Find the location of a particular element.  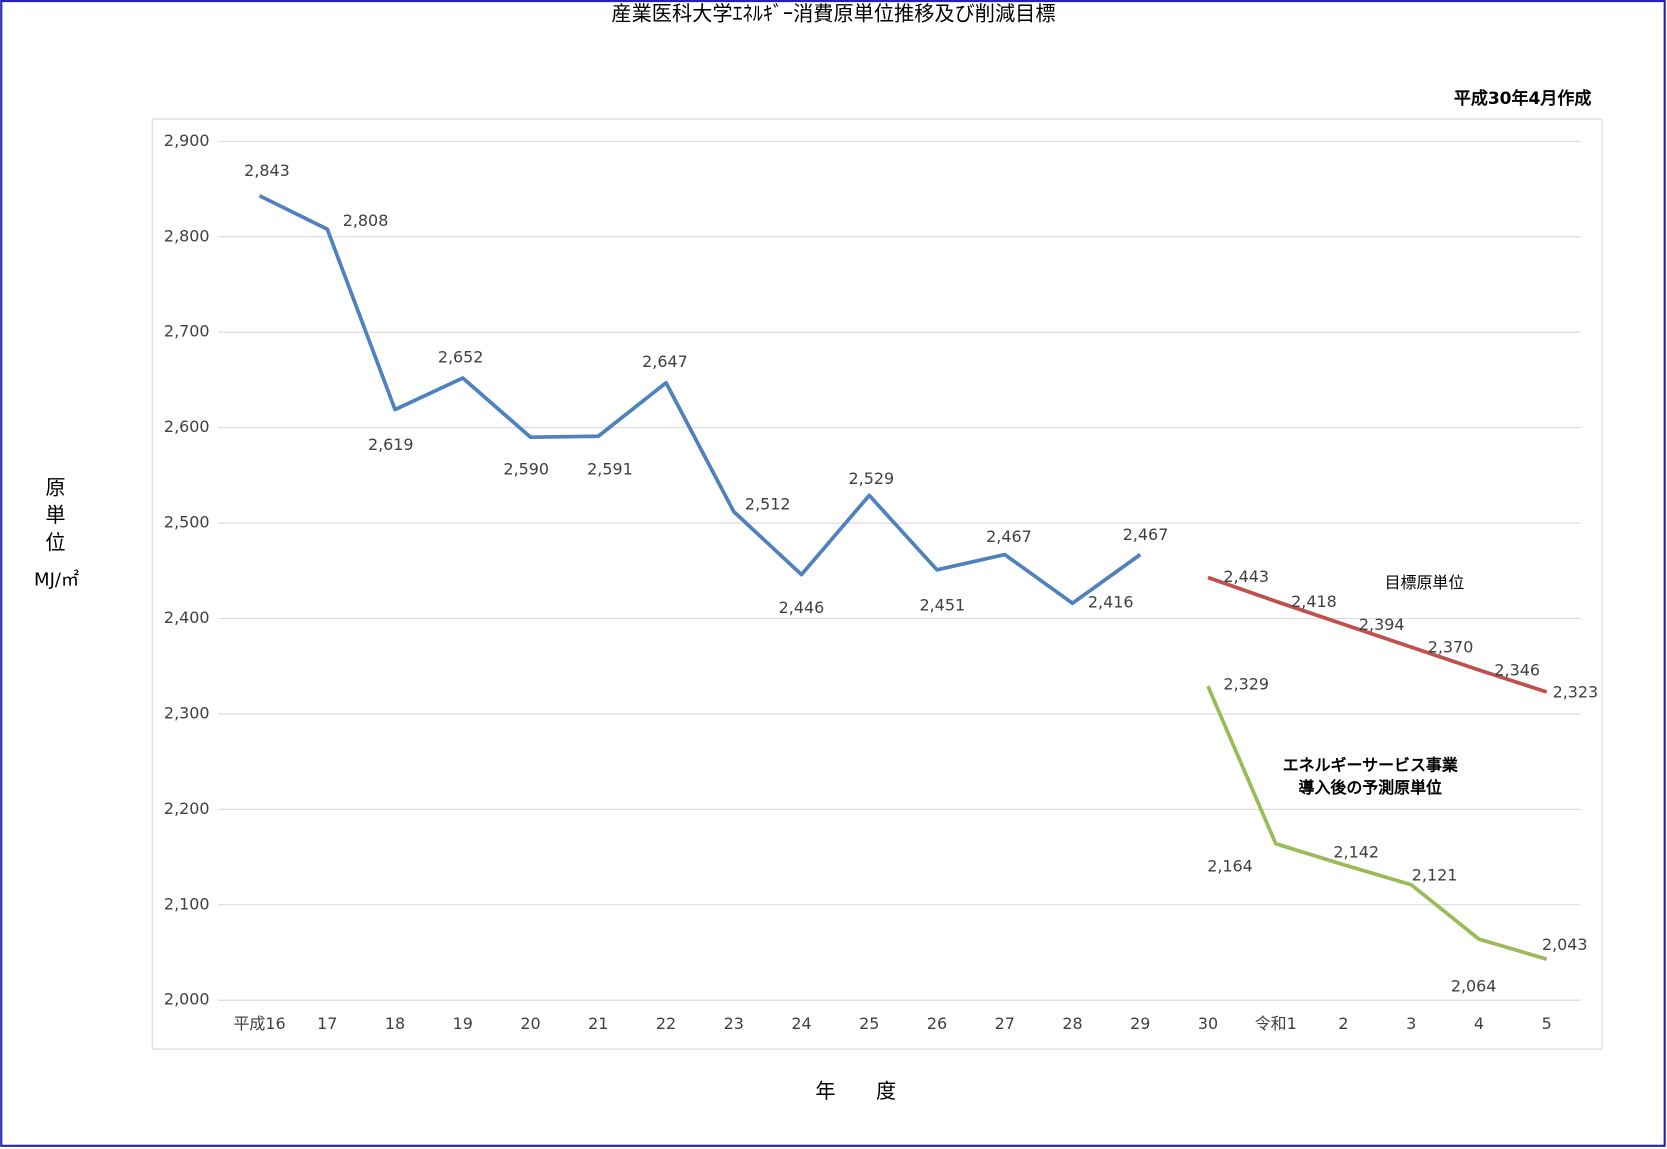

series-name-box: 目標原単位 is located at coordinates (1424, 582).